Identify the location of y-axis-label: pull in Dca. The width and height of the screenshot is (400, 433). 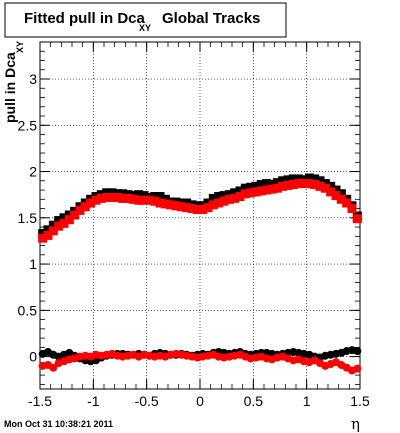
(10, 87).